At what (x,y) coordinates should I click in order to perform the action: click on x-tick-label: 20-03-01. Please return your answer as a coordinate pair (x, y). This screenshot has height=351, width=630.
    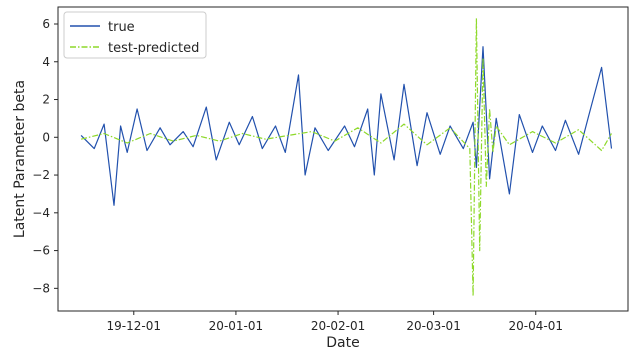
    Looking at the image, I should click on (433, 326).